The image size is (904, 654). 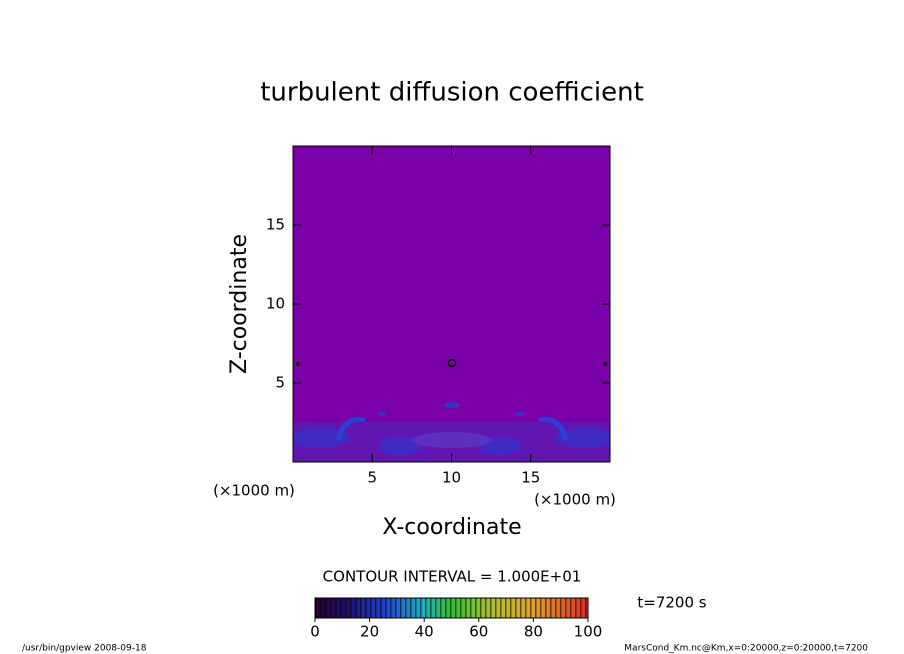 What do you see at coordinates (369, 632) in the screenshot?
I see `colorbar-tick-label: 20` at bounding box center [369, 632].